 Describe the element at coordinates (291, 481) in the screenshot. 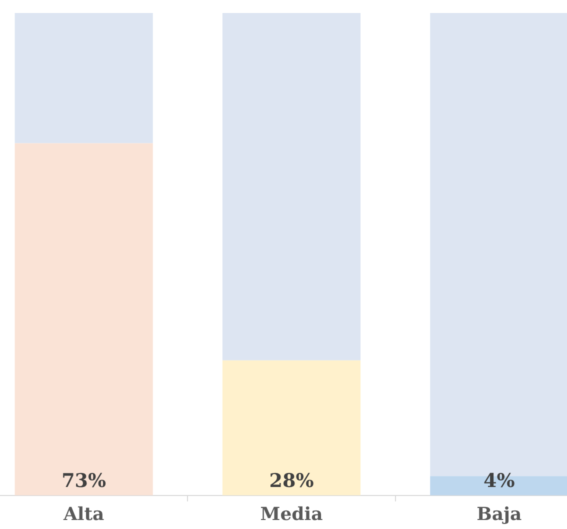

I see `data-label: 28%` at that location.